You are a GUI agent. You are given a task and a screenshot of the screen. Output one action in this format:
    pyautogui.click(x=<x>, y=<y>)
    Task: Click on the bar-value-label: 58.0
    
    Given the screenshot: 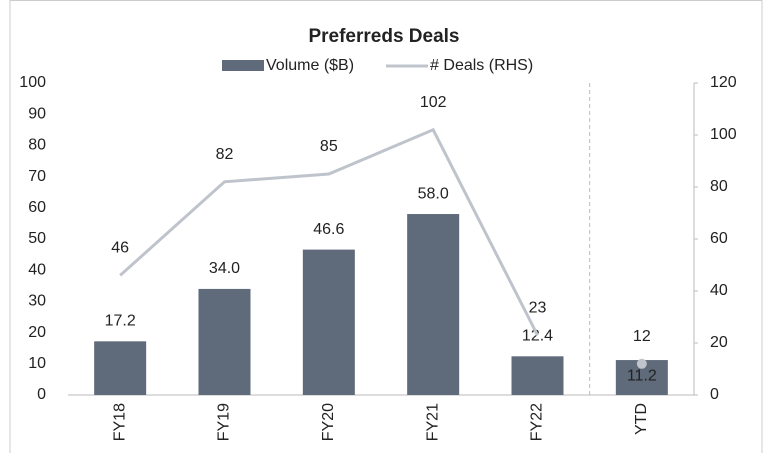 What is the action you would take?
    pyautogui.click(x=433, y=193)
    